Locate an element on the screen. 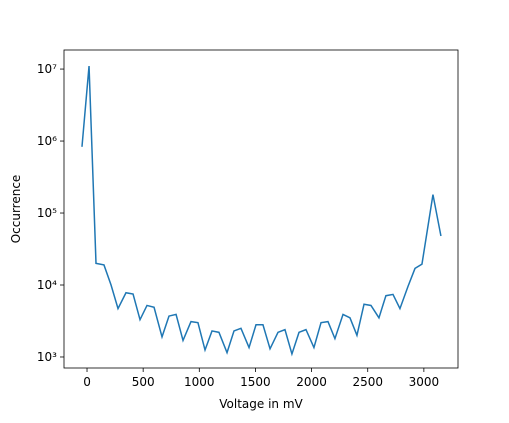 The image size is (509, 423). y-axis-label: Occurrence is located at coordinates (16, 209).